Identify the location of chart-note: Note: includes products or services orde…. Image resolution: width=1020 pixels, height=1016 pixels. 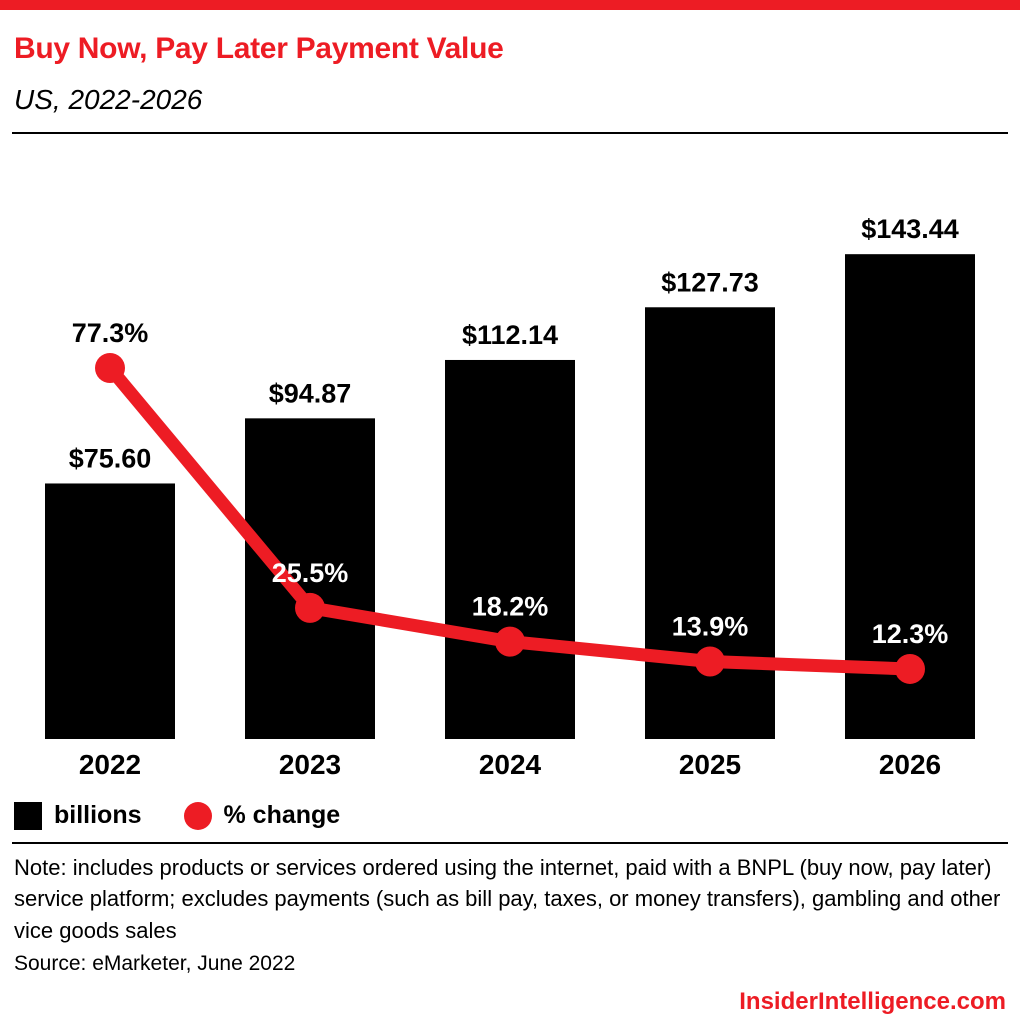
(507, 899).